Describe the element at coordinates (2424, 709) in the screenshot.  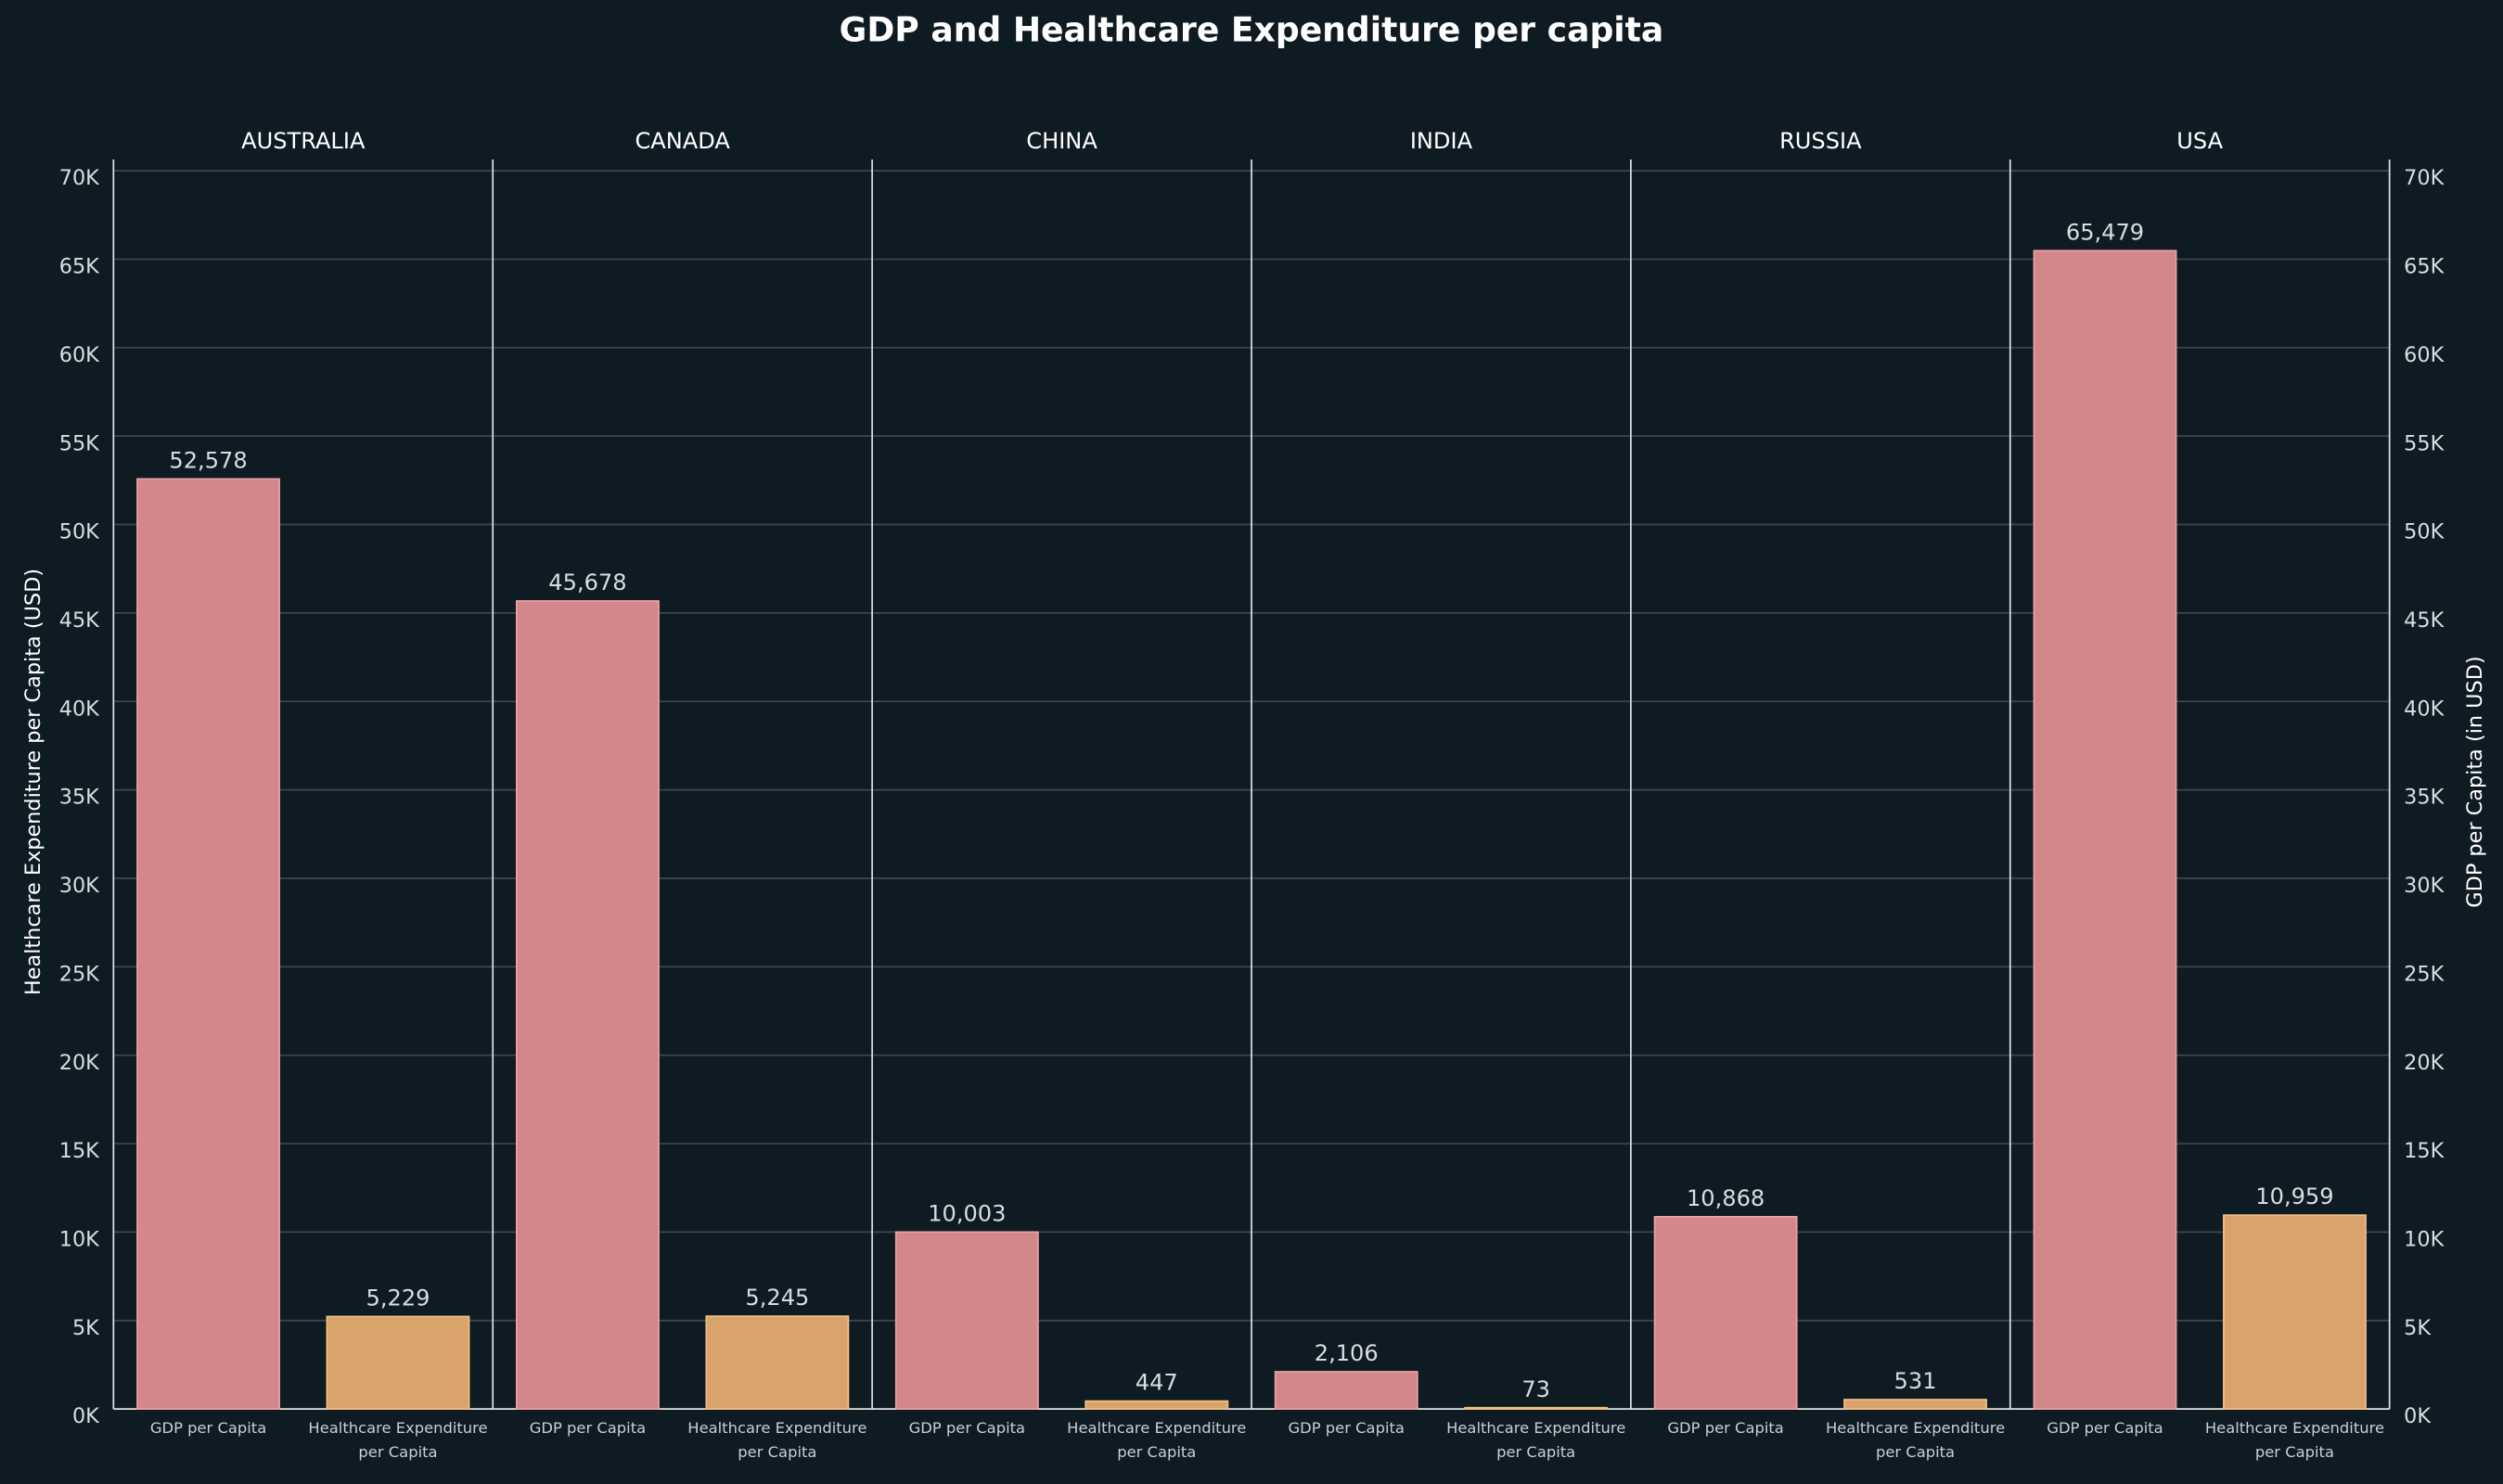
I see `y2-tick-label: 40K` at that location.